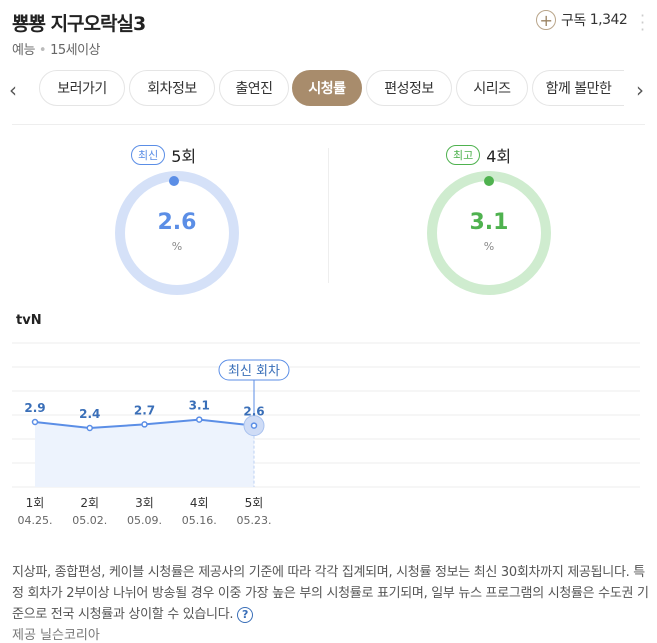 The height and width of the screenshot is (643, 657). What do you see at coordinates (546, 20) in the screenshot?
I see `plus-icon: +` at bounding box center [546, 20].